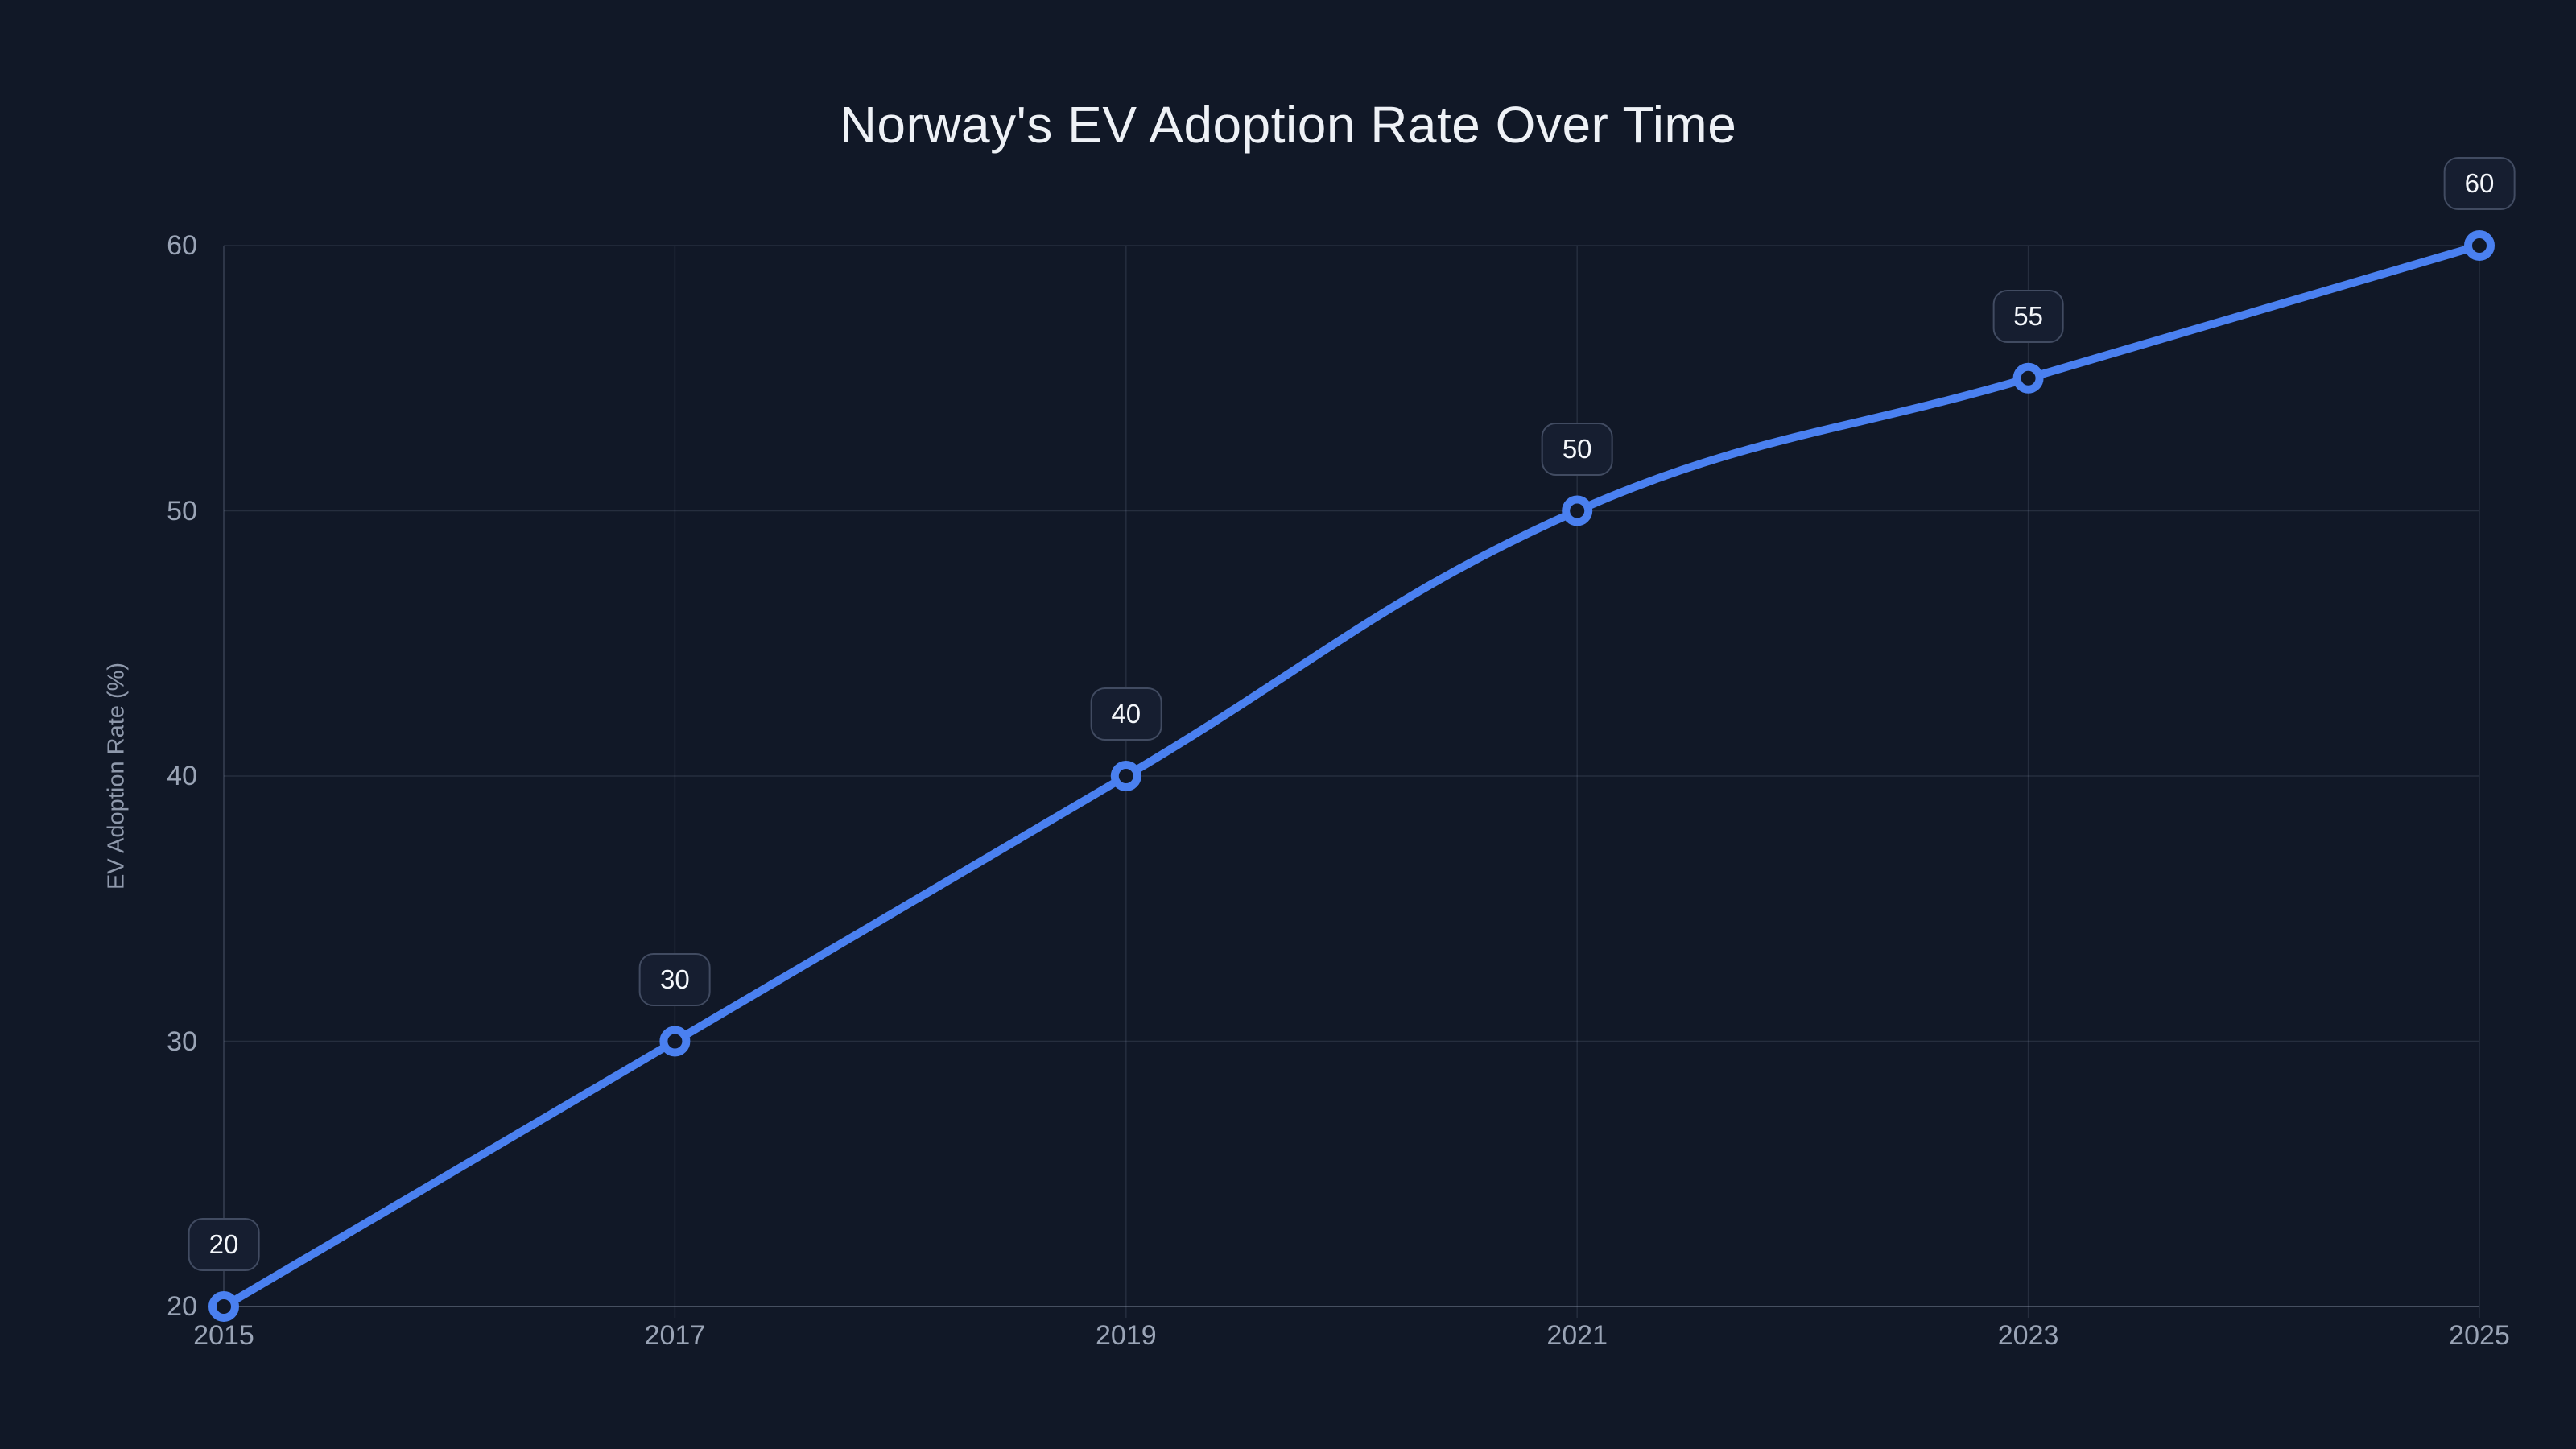 This screenshot has width=2576, height=1449. What do you see at coordinates (223, 1335) in the screenshot?
I see `x-tick-label: 2015` at bounding box center [223, 1335].